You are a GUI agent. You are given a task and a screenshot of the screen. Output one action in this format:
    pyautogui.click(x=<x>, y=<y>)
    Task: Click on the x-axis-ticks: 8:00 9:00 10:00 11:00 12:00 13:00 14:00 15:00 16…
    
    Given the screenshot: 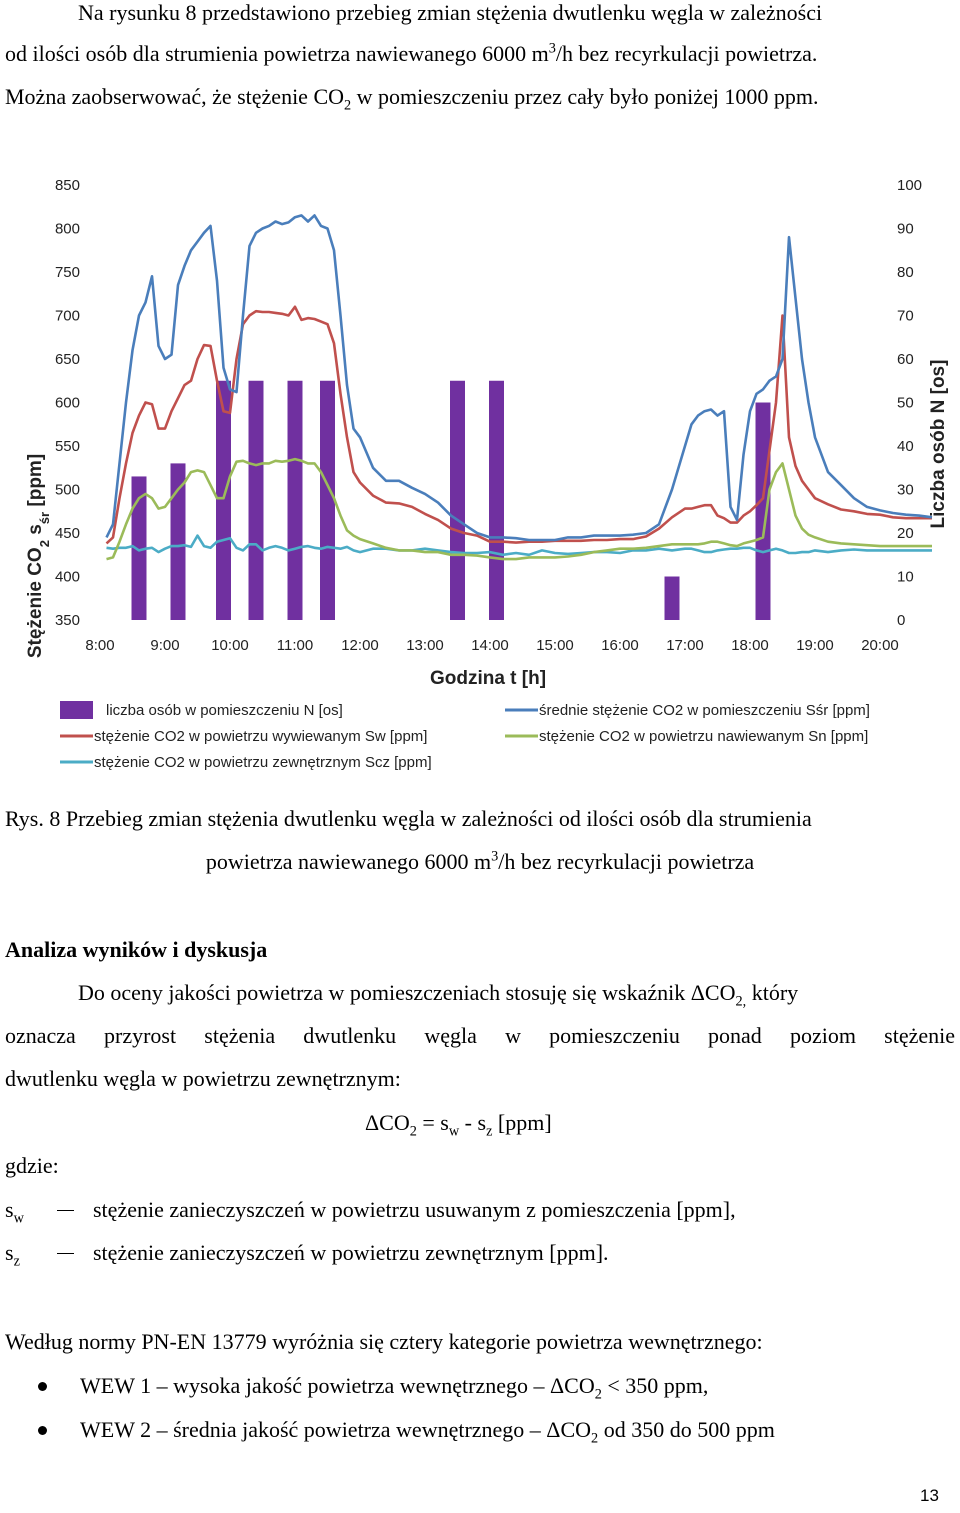 What is the action you would take?
    pyautogui.click(x=491, y=645)
    